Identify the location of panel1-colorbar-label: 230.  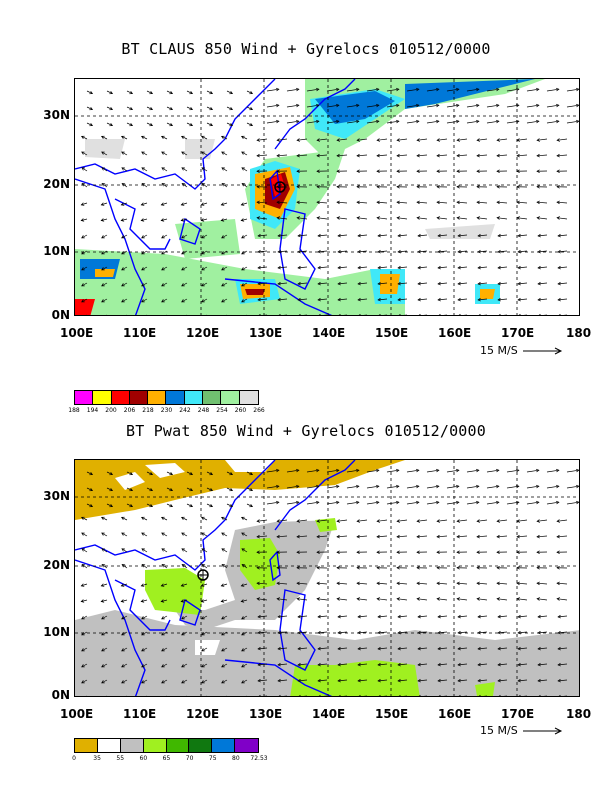
(166, 410).